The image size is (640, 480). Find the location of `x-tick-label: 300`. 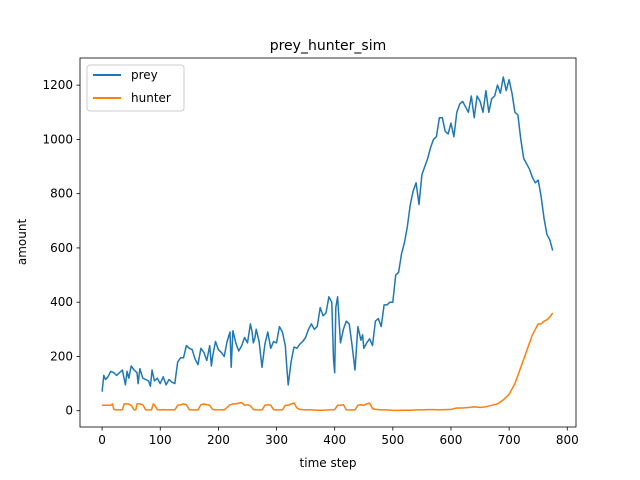

x-tick-label: 300 is located at coordinates (276, 440).